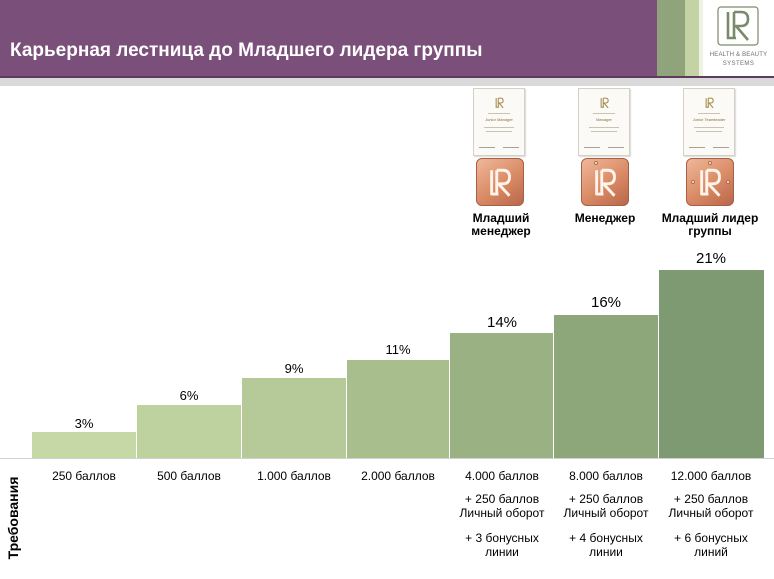 This screenshot has height=579, width=774. Describe the element at coordinates (710, 231) in the screenshot. I see `level-label-line: группы` at that location.